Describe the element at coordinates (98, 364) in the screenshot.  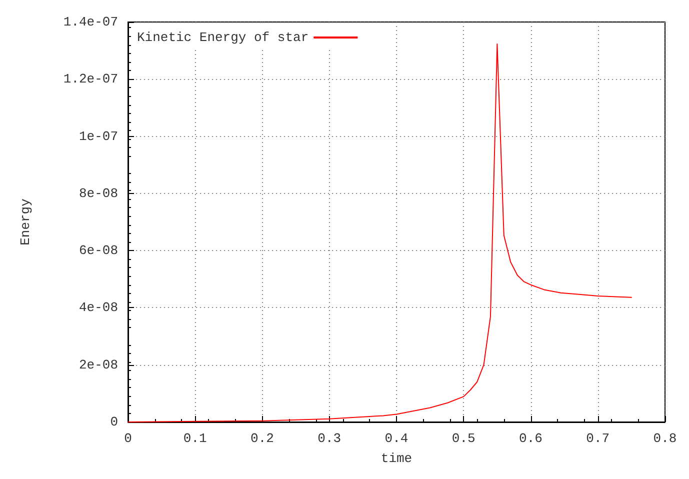
I see `y-tick-label: 2e-08` at that location.